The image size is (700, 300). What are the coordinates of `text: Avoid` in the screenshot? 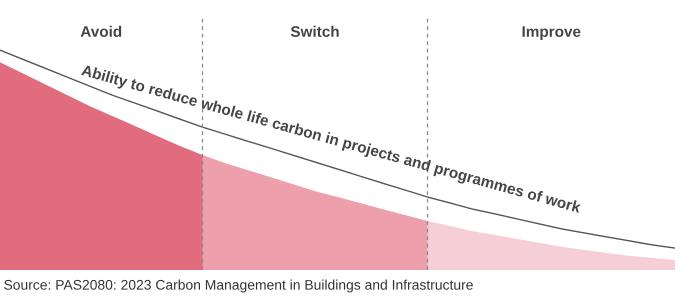 It's located at (101, 31).